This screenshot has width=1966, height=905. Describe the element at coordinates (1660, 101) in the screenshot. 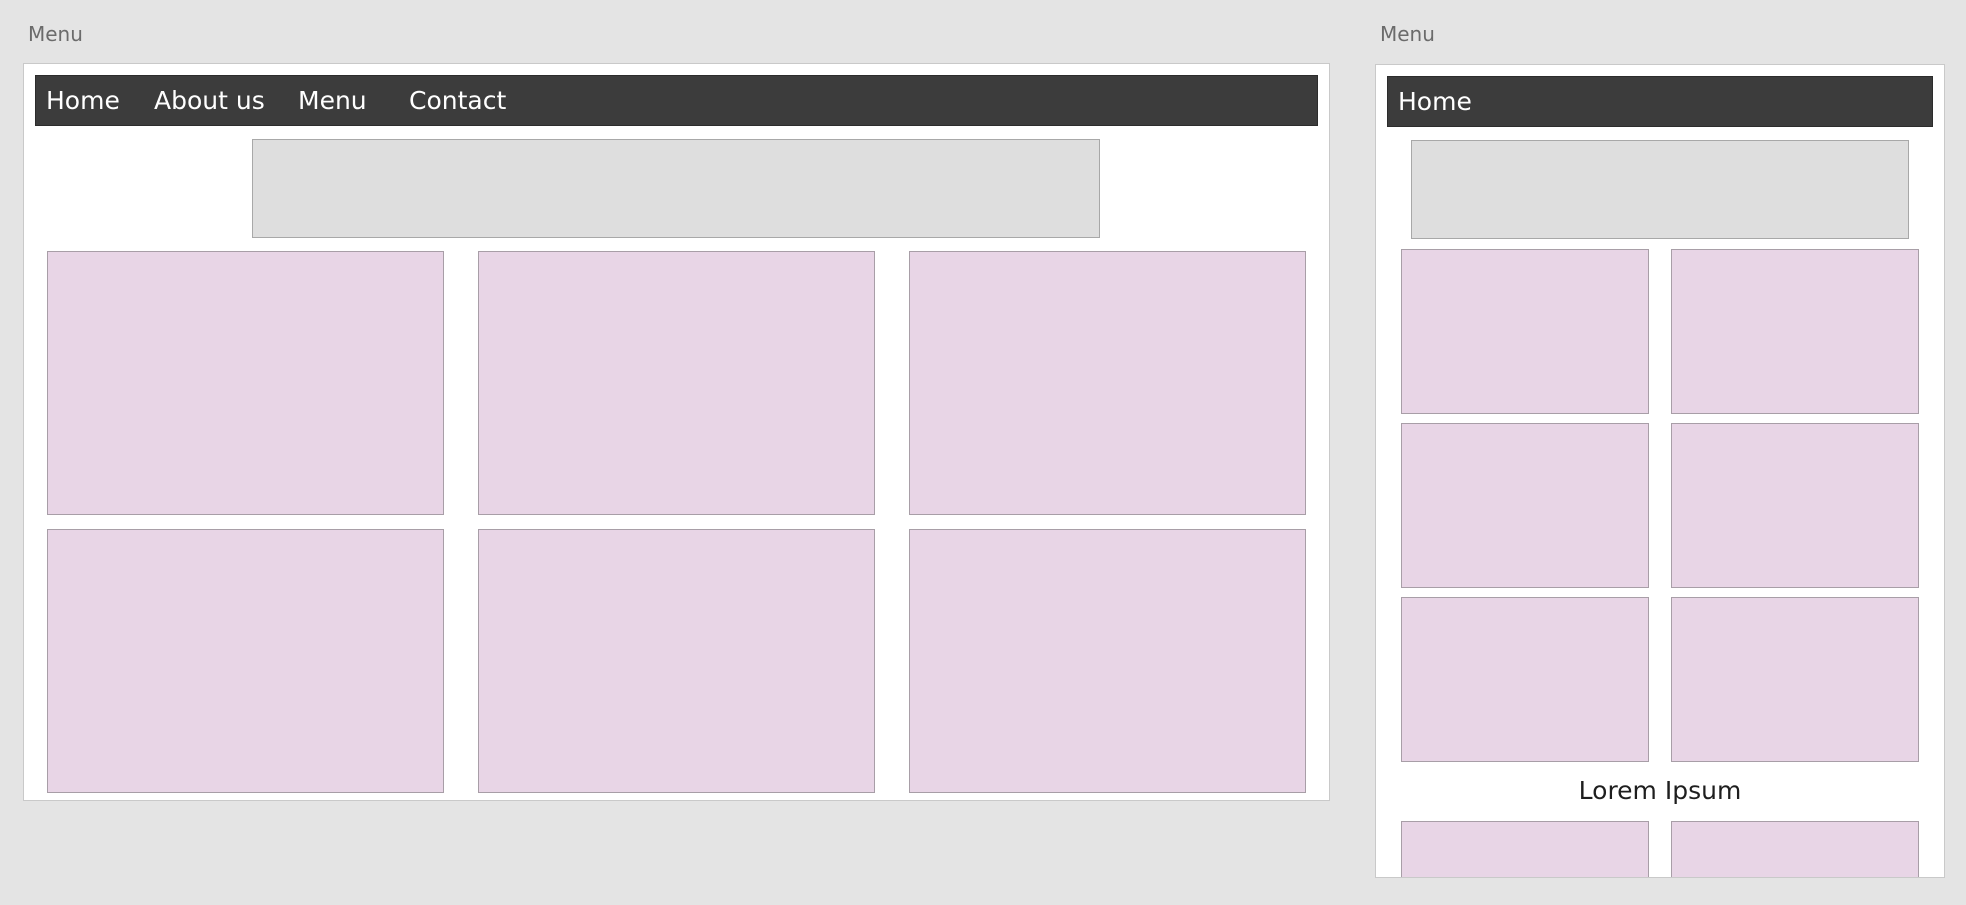

I see `mobile-navbar: Home` at that location.